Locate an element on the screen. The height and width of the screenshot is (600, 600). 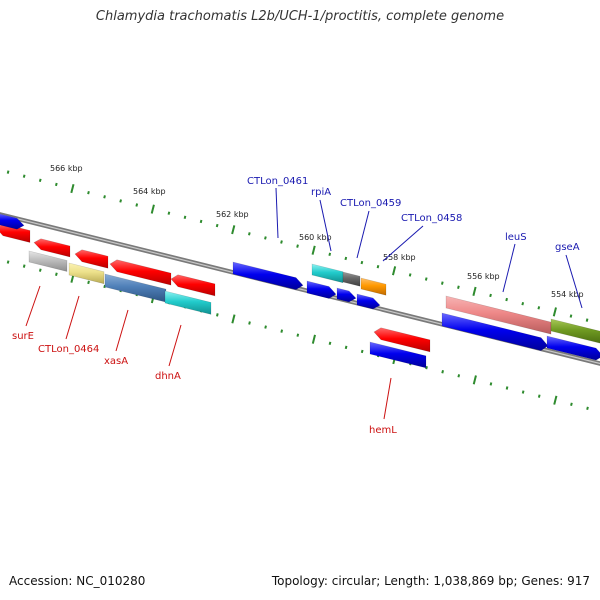
genes-label: Genes: 917 is located at coordinates (555, 581).